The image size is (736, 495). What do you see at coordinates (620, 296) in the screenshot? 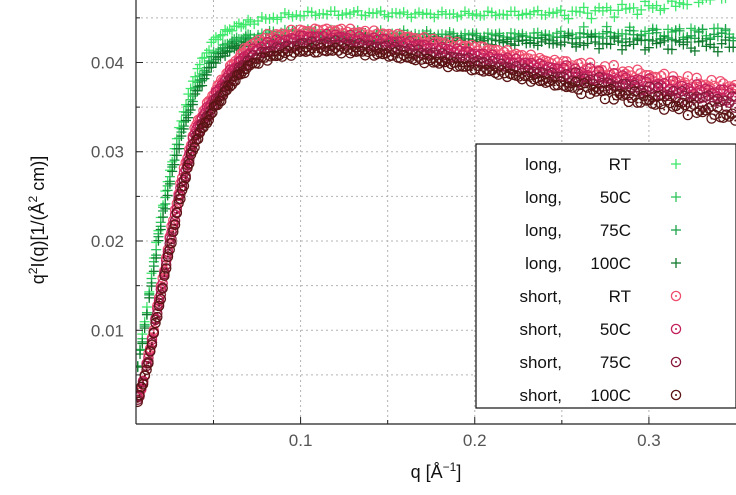
I see `legend-label-temp: RT` at bounding box center [620, 296].